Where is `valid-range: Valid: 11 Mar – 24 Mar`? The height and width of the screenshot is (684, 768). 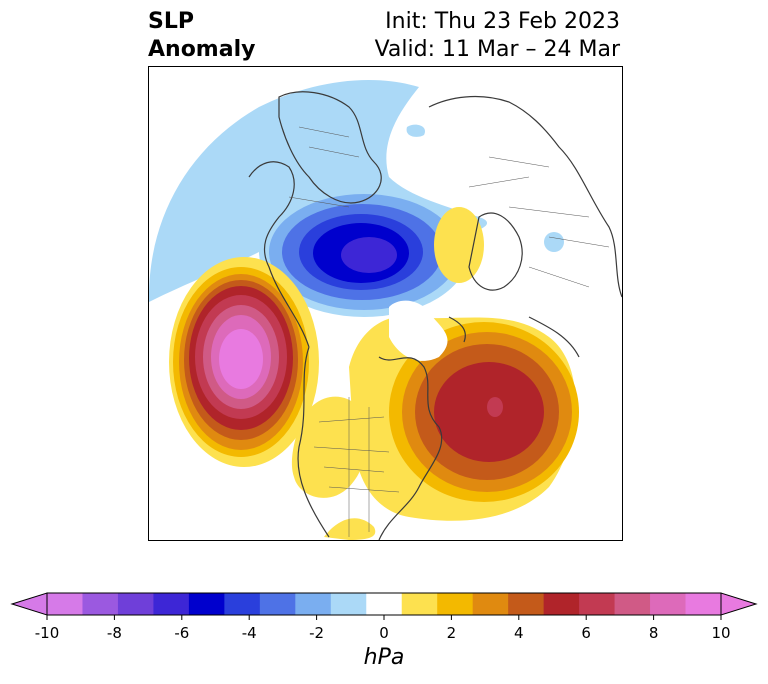
valid-range: Valid: 11 Mar – 24 Mar is located at coordinates (497, 49).